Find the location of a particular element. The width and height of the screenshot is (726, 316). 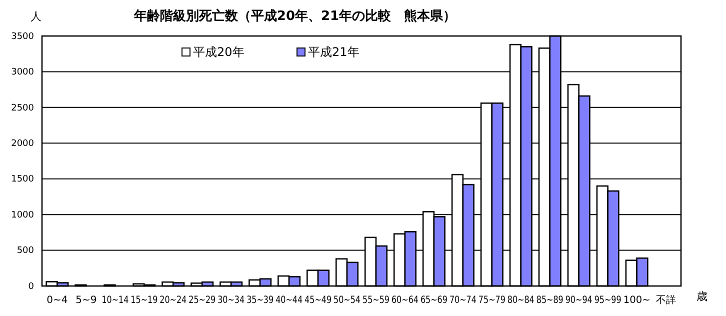

y-tick-label: 1500 is located at coordinates (22, 179).